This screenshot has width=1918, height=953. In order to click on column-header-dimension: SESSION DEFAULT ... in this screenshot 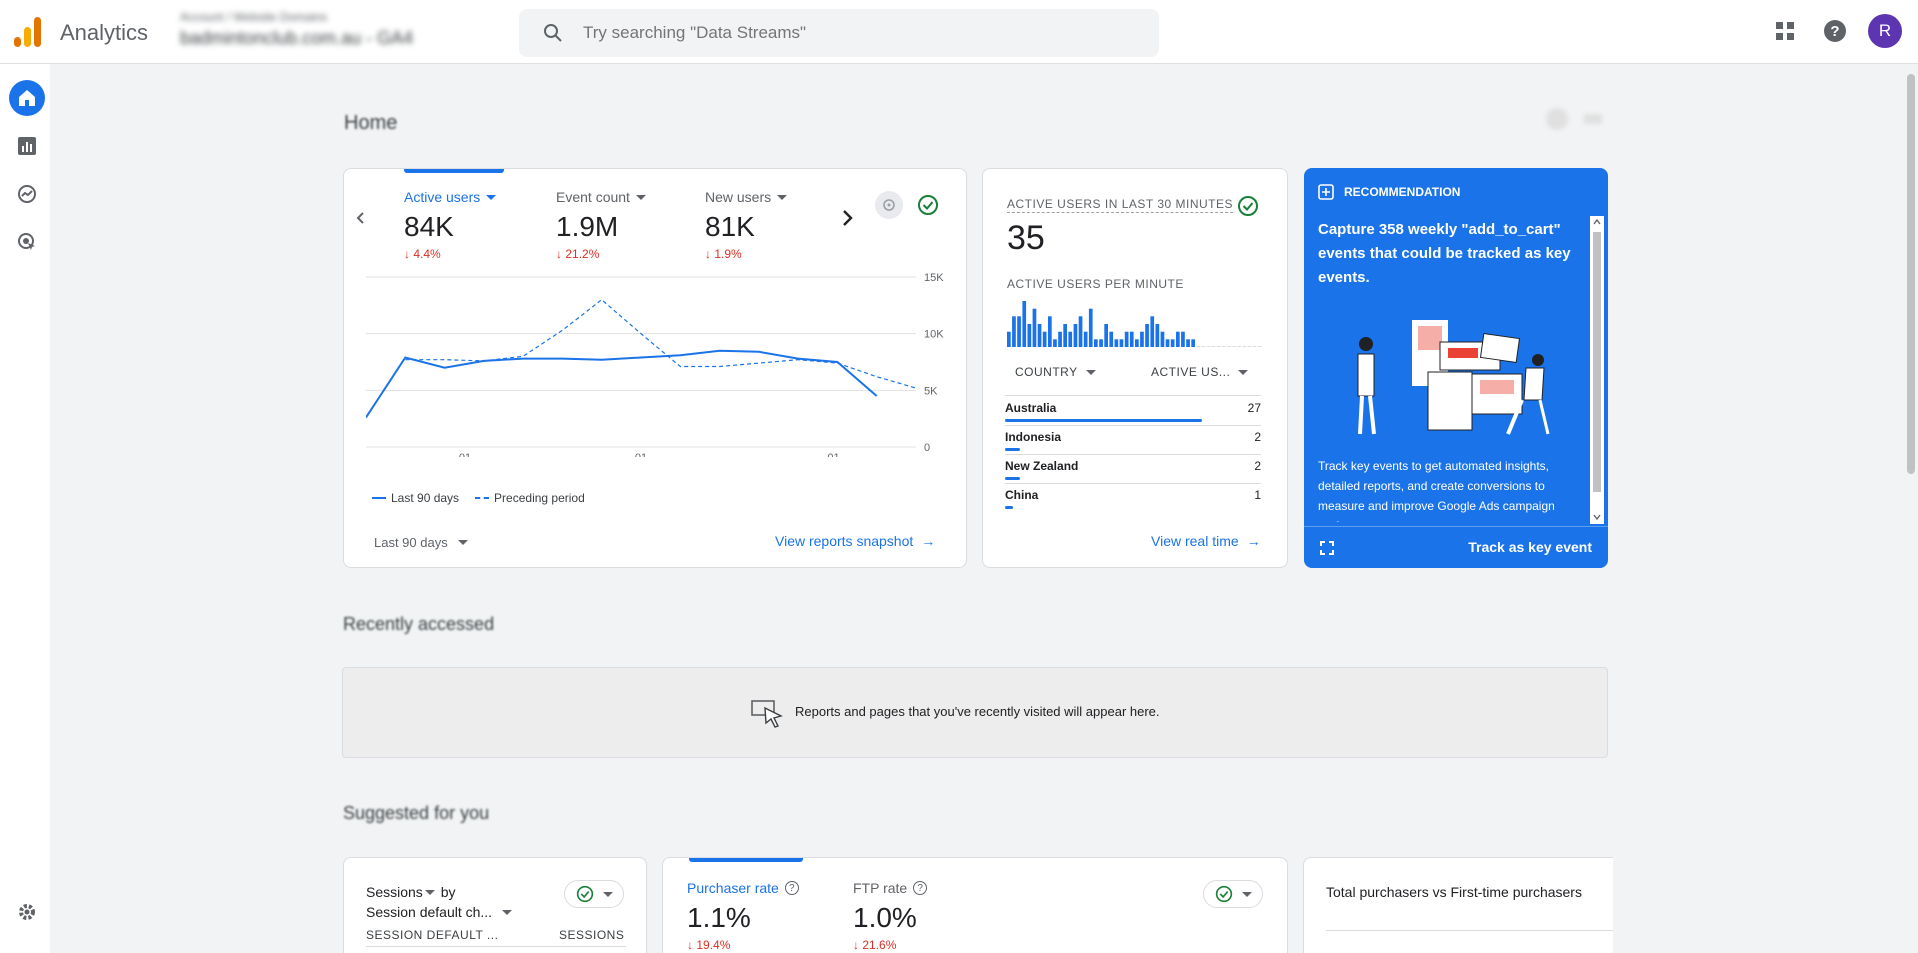, I will do `click(432, 935)`.